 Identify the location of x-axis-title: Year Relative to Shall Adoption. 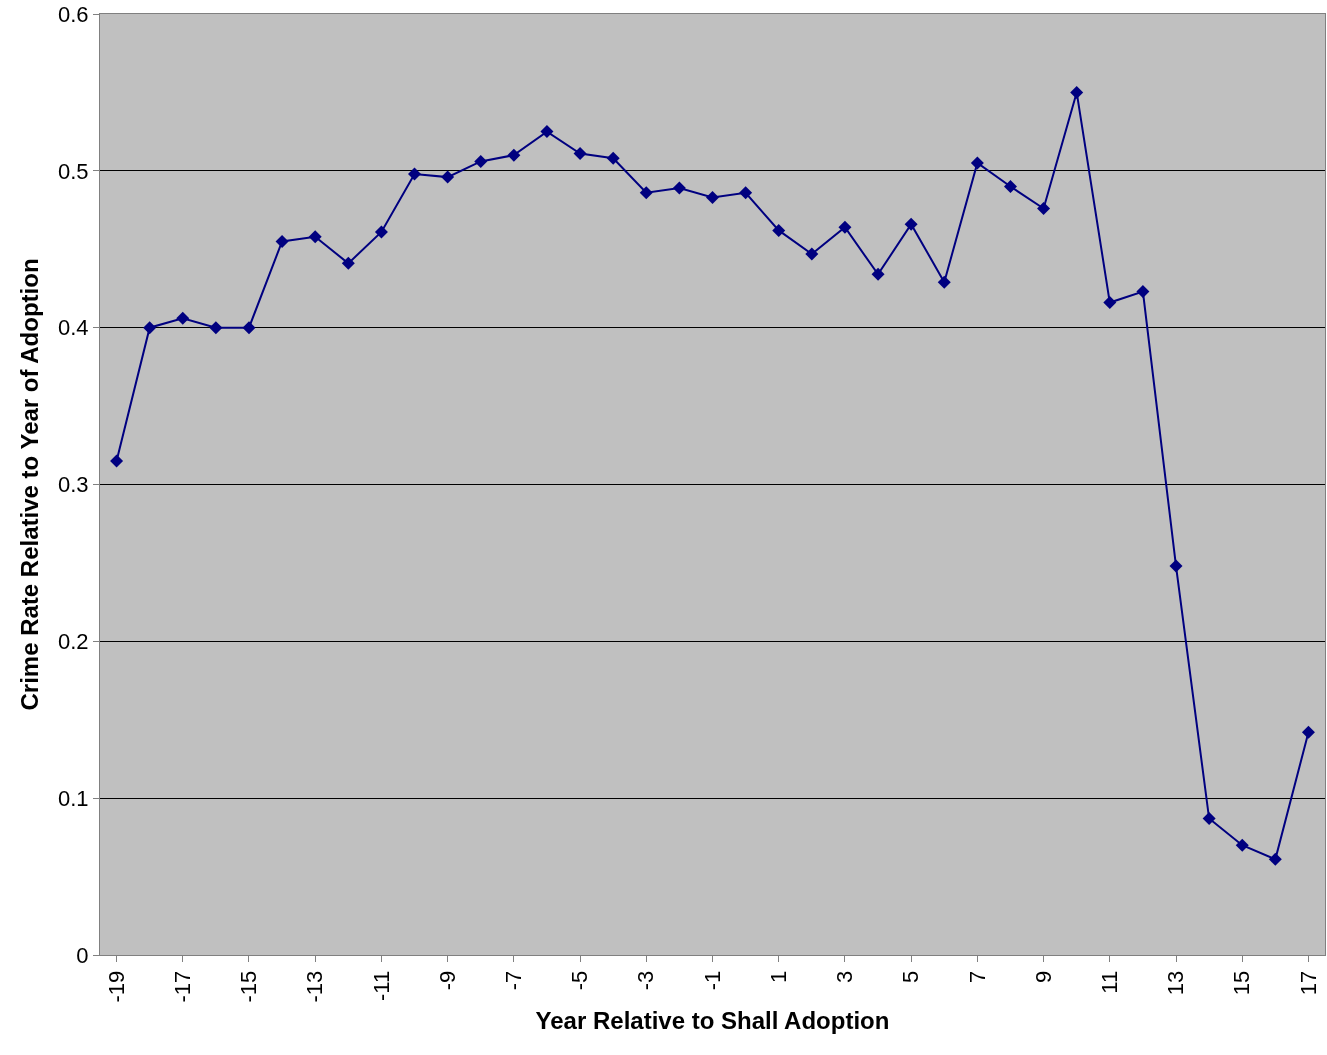
(712, 1020).